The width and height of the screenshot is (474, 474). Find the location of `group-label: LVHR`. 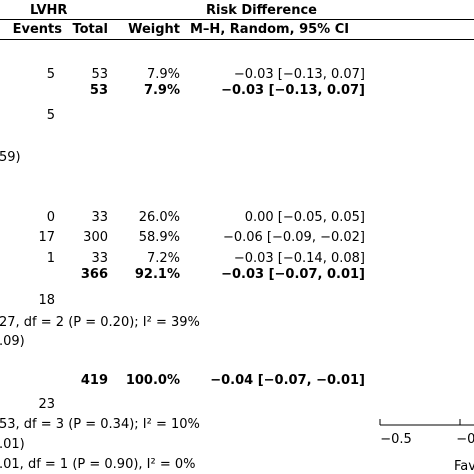

group-label: LVHR is located at coordinates (49, 10).